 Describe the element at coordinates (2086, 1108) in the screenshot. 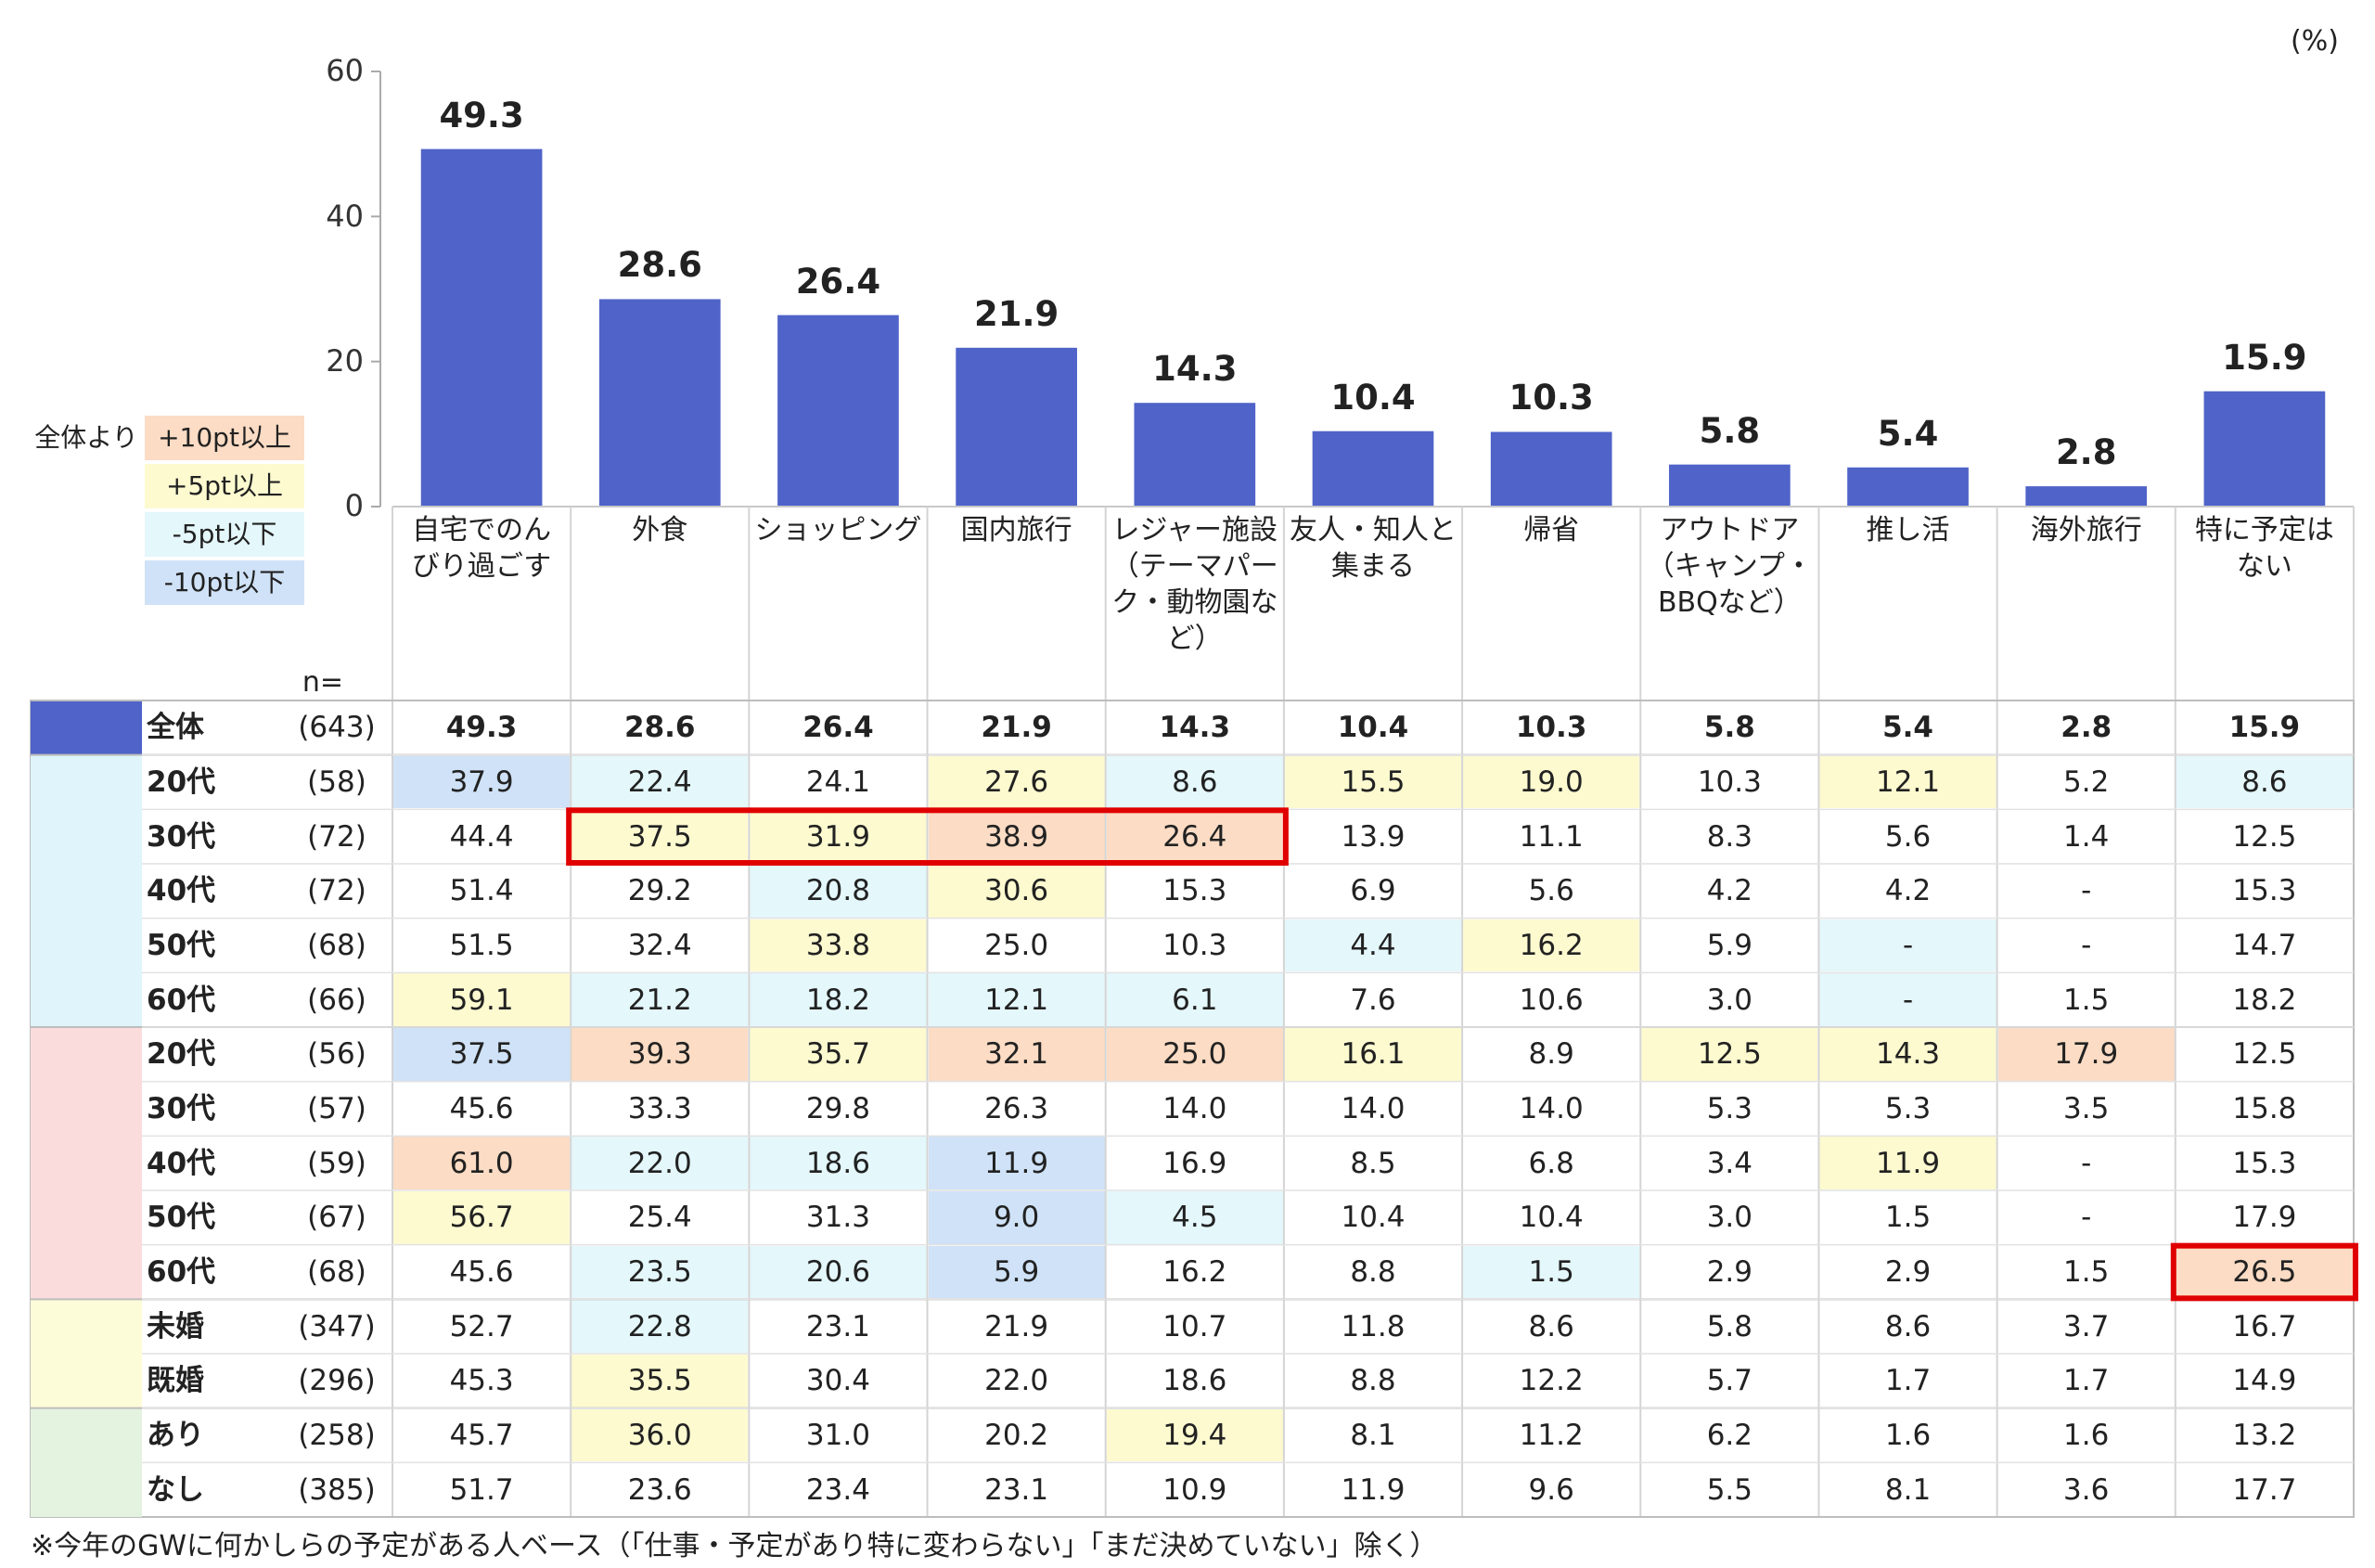

I see `table-cell: 3.5` at that location.